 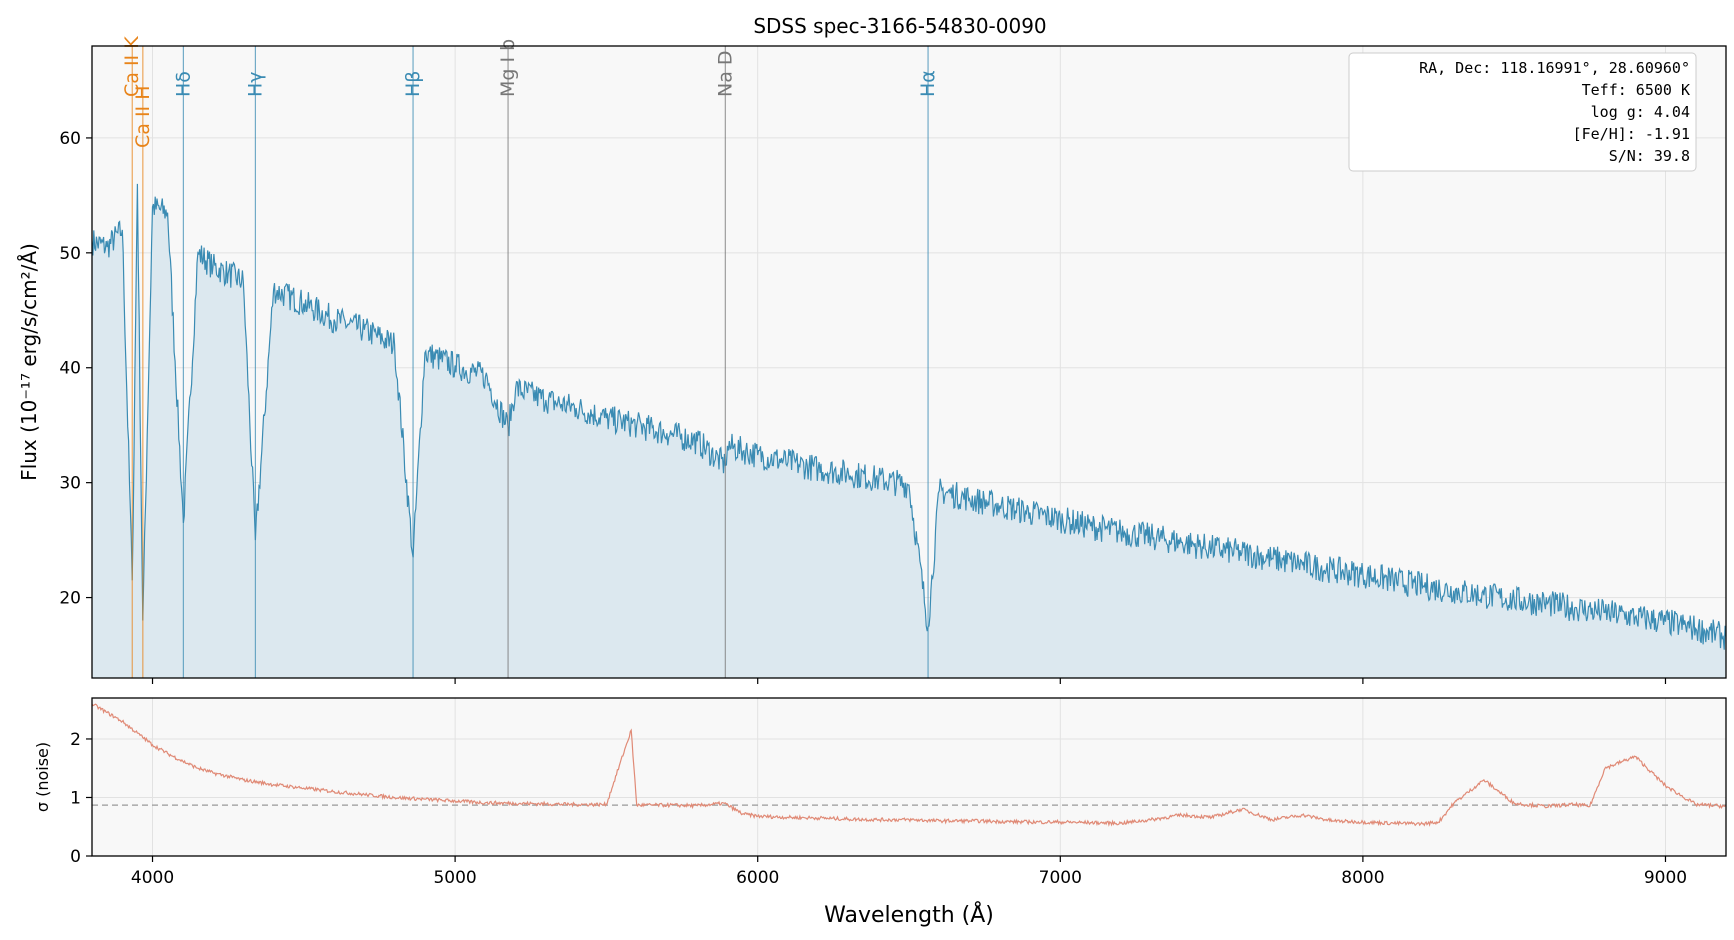 I want to click on spectral-line-labels: Ca II KCa II H Hδ Hγ Hβ Mg I b Na D Hα, so click(x=530, y=92).